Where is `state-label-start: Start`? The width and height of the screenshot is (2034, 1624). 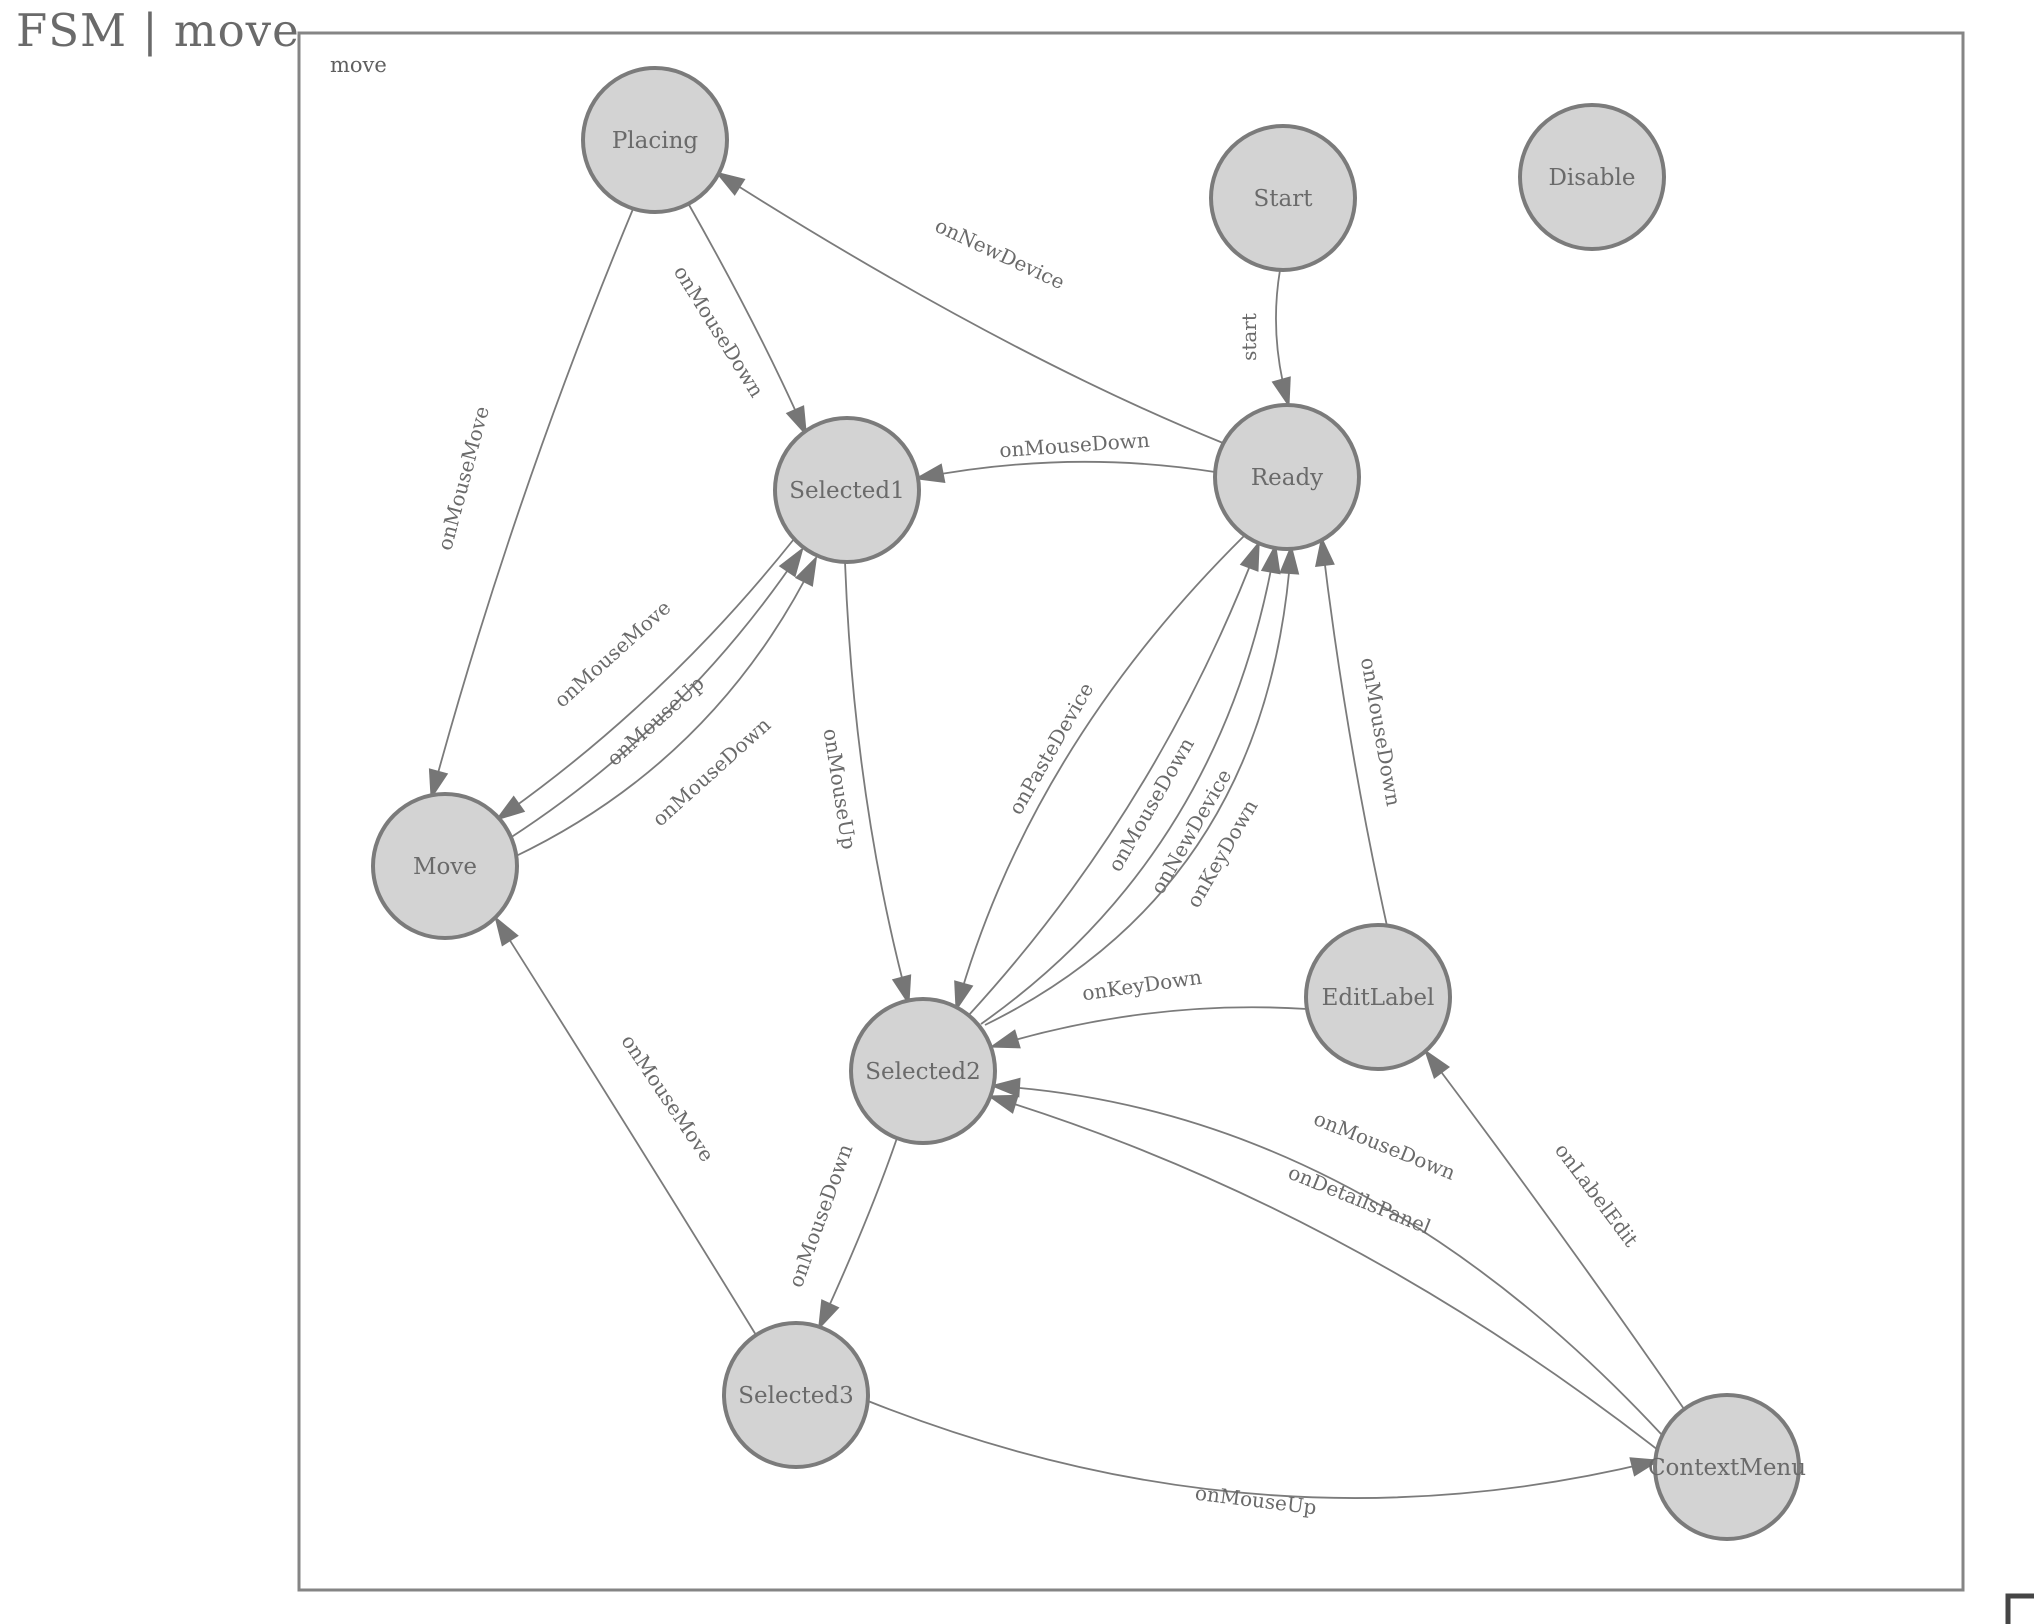 state-label-start: Start is located at coordinates (1284, 199).